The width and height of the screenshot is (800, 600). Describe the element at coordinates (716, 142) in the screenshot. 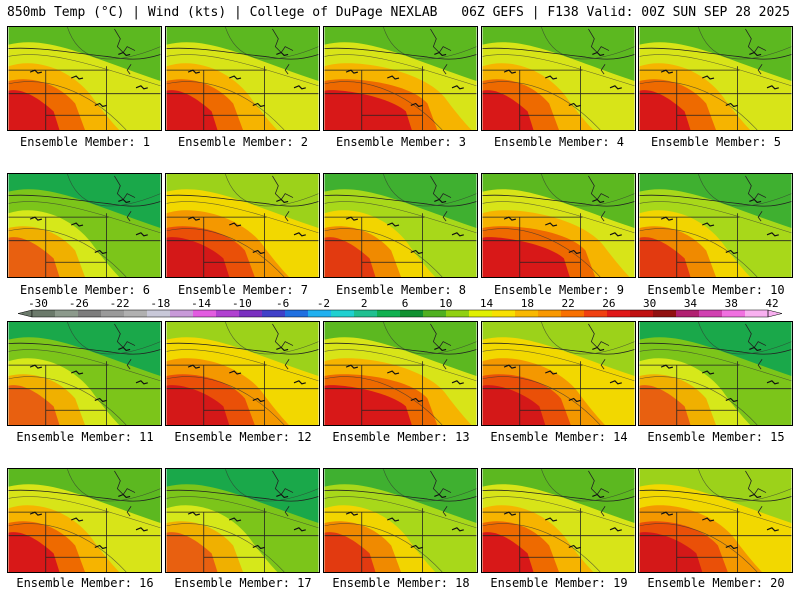

I see `ensemble-member-label: Ensemble Member: 5` at that location.